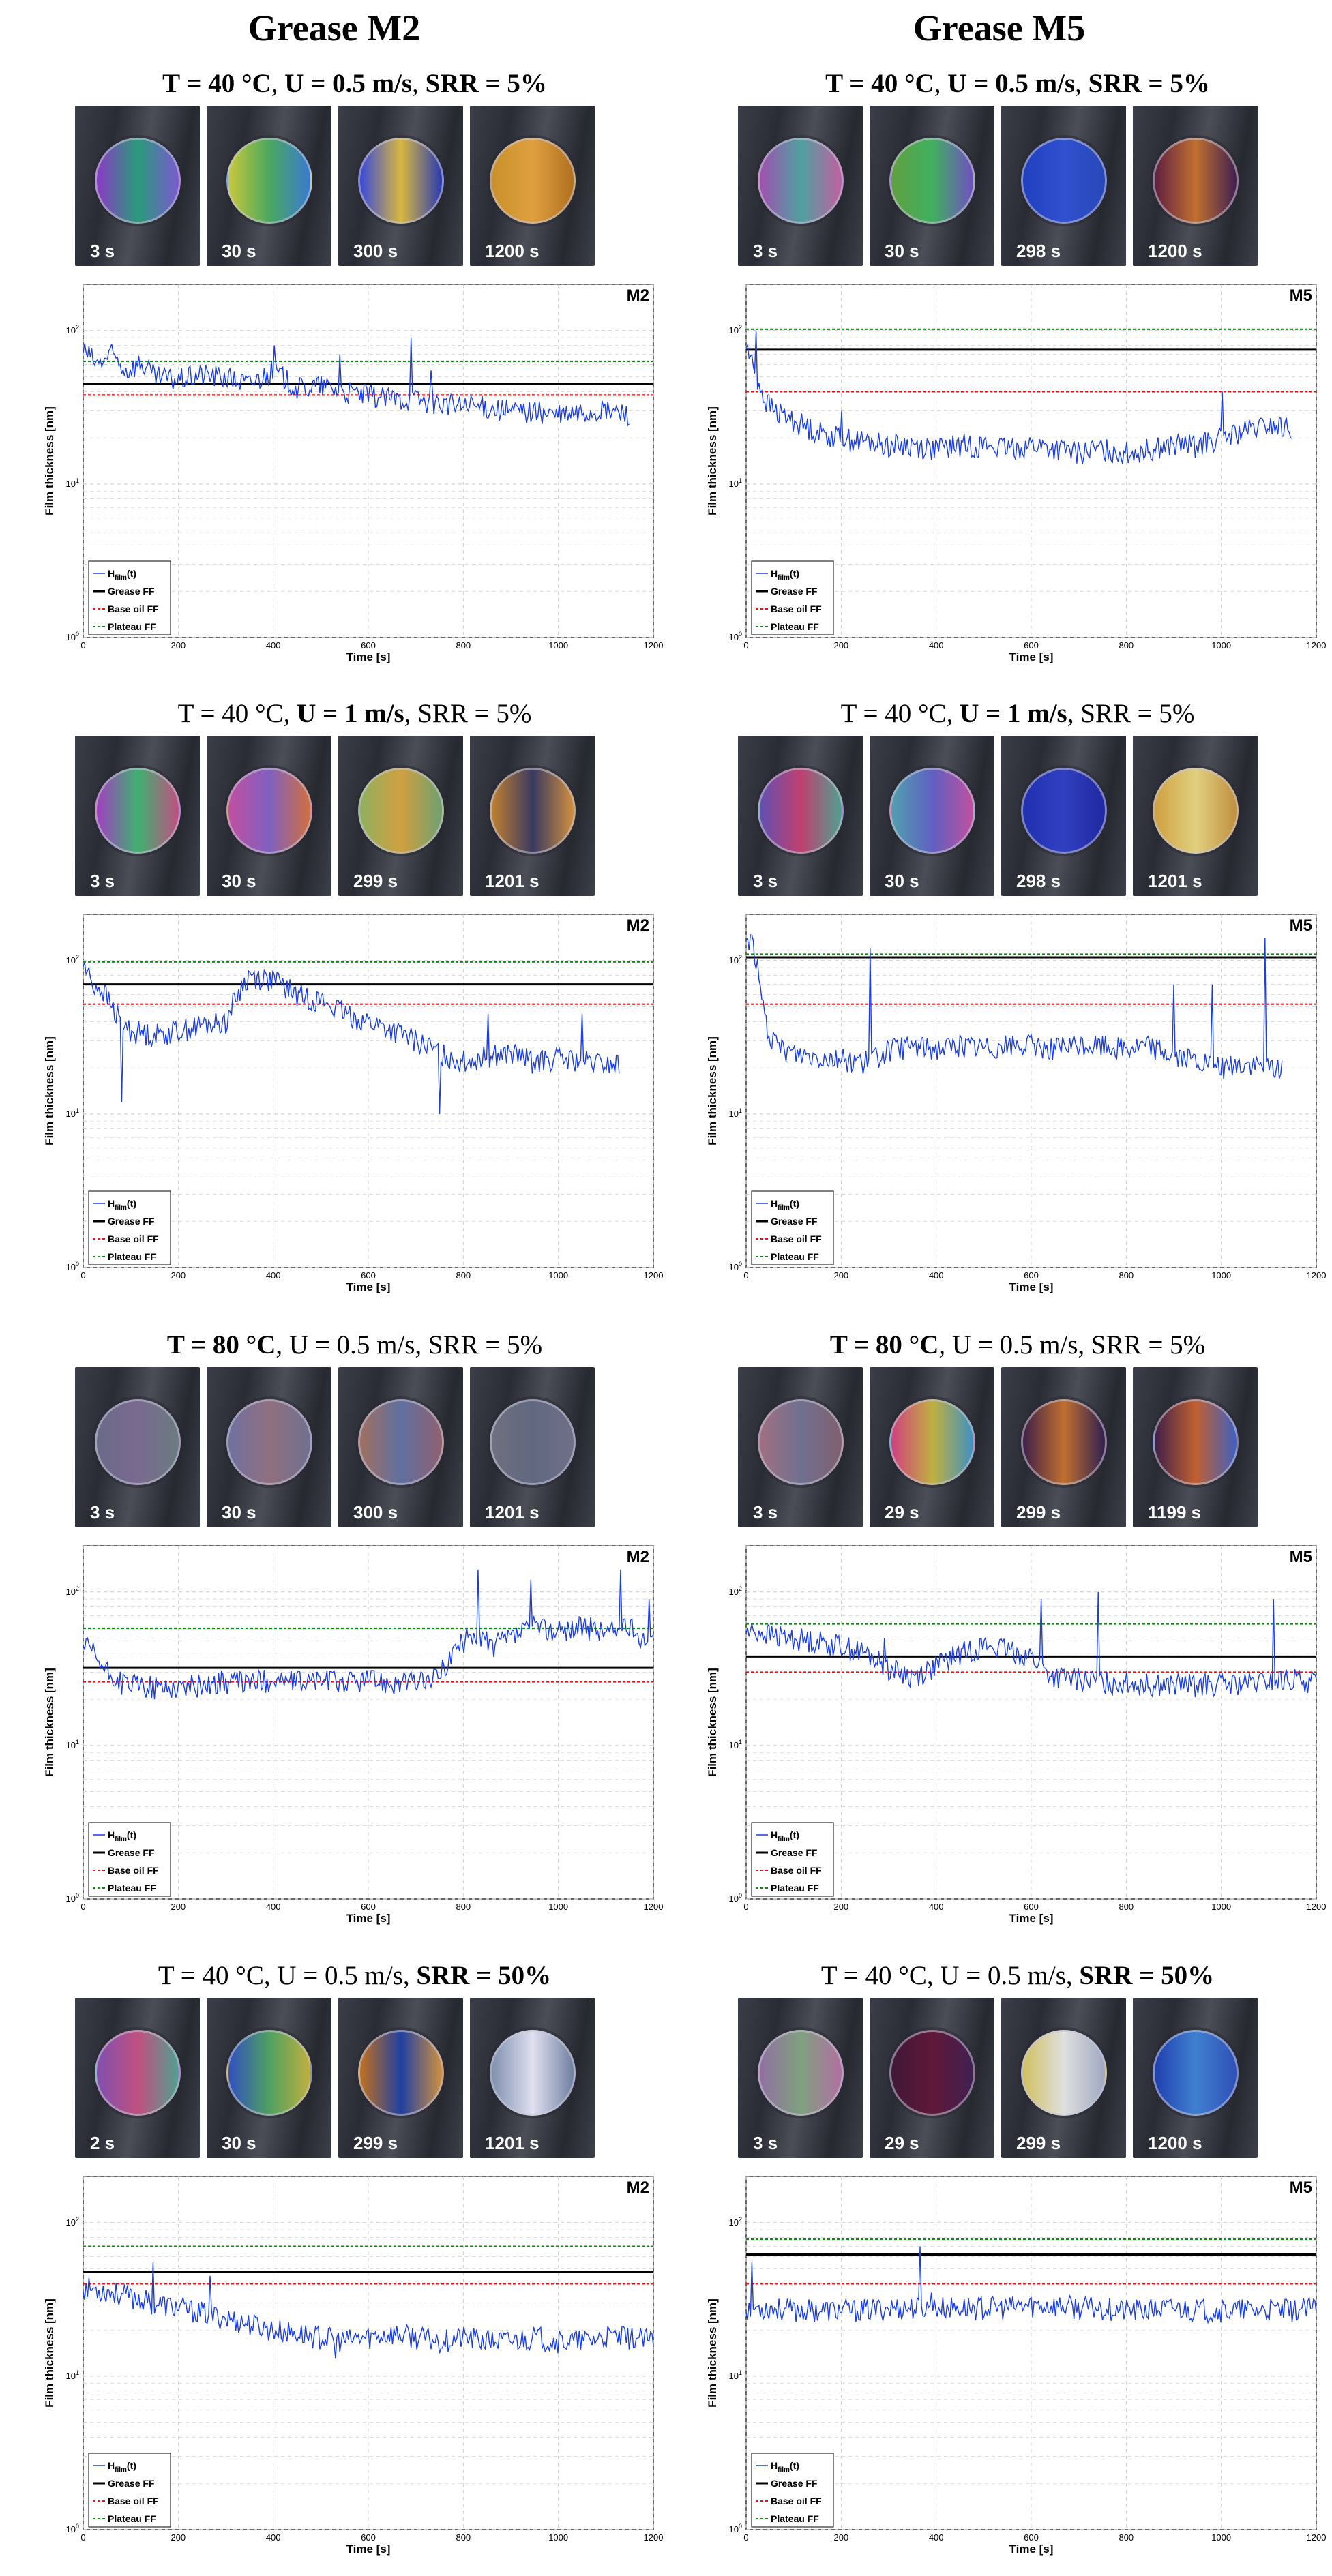 The image size is (1332, 2576). I want to click on condition-title: T = 40 °C, U = 0.5 m/s, SRR = 5%, so click(1018, 83).